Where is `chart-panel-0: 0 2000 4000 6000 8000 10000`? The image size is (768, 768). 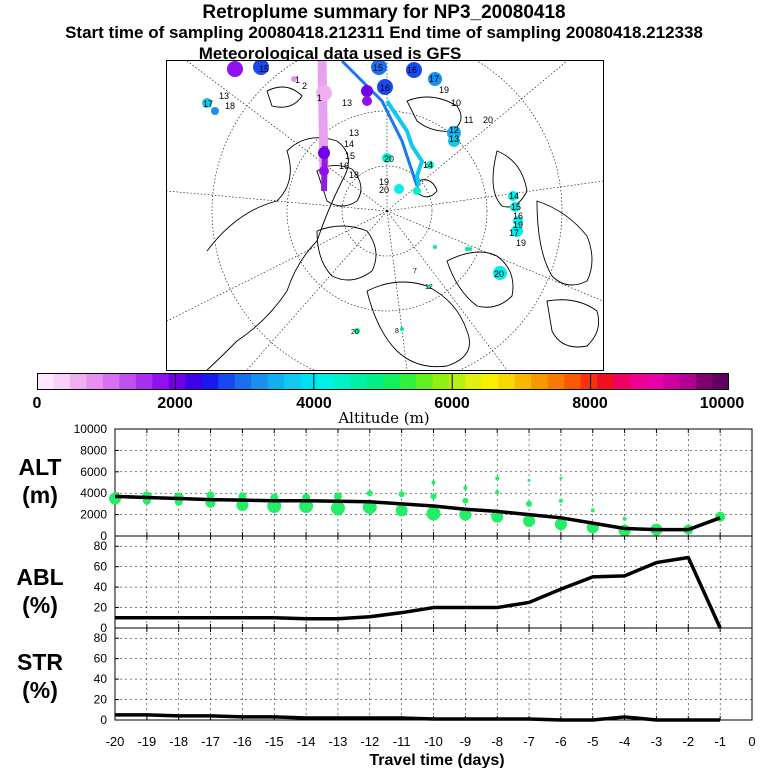 chart-panel-0: 0 2000 4000 6000 8000 10000 is located at coordinates (413, 482).